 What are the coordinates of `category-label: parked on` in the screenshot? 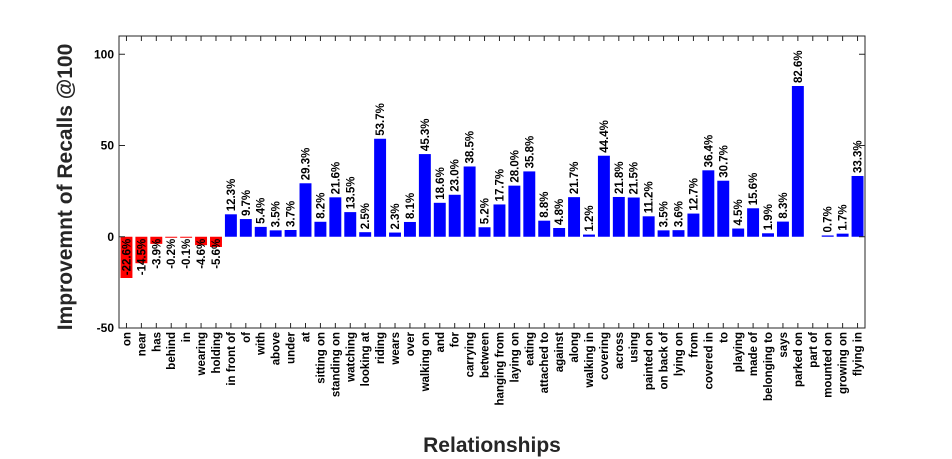 It's located at (799, 359).